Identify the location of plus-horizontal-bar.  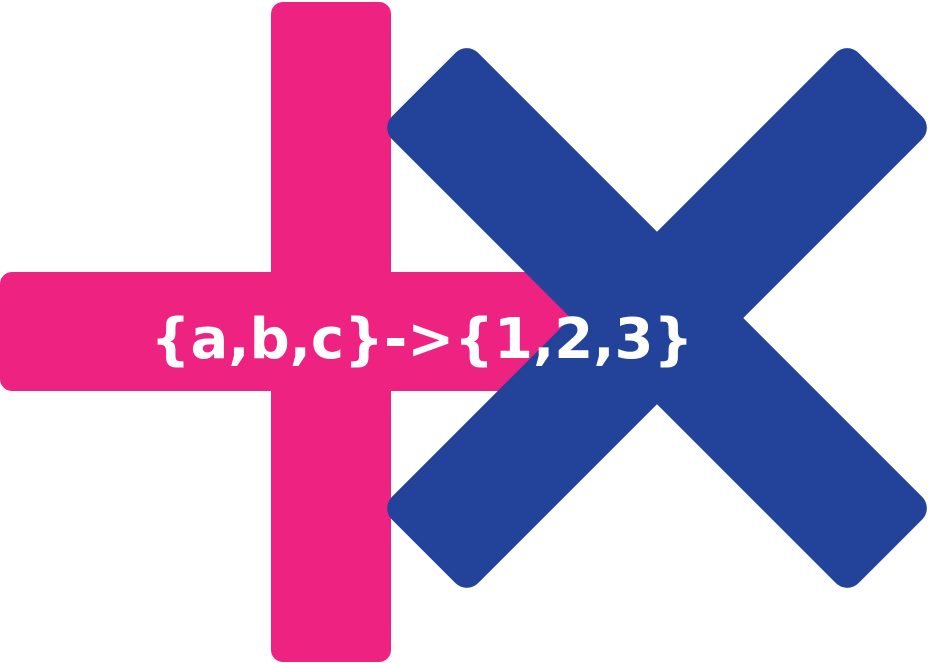
(300, 331).